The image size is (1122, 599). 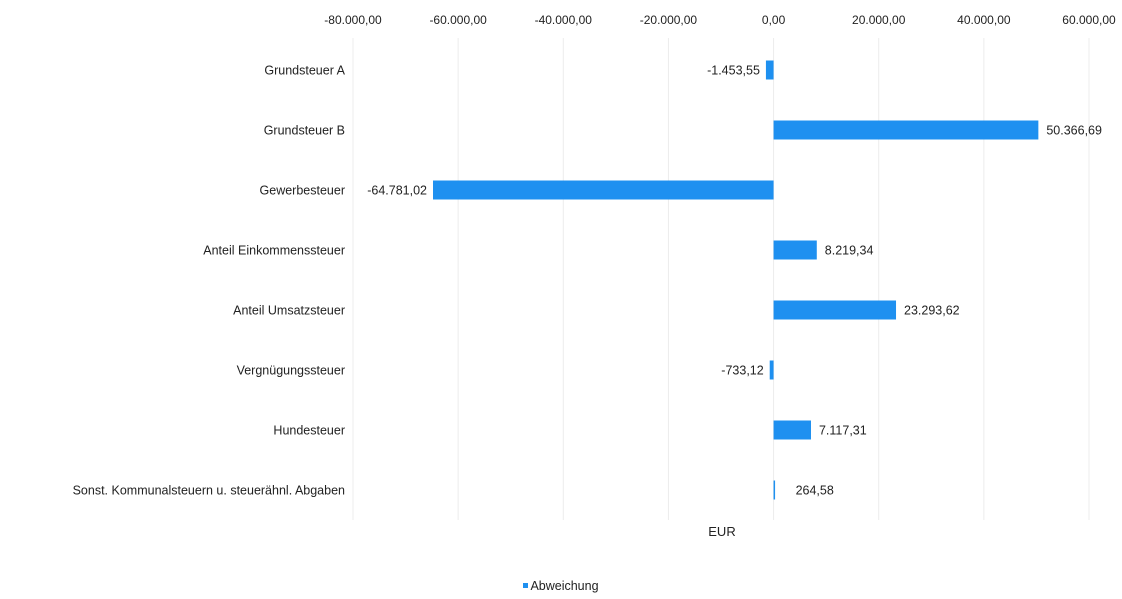 I want to click on category-label: Vergnügungssteuer, so click(x=291, y=371).